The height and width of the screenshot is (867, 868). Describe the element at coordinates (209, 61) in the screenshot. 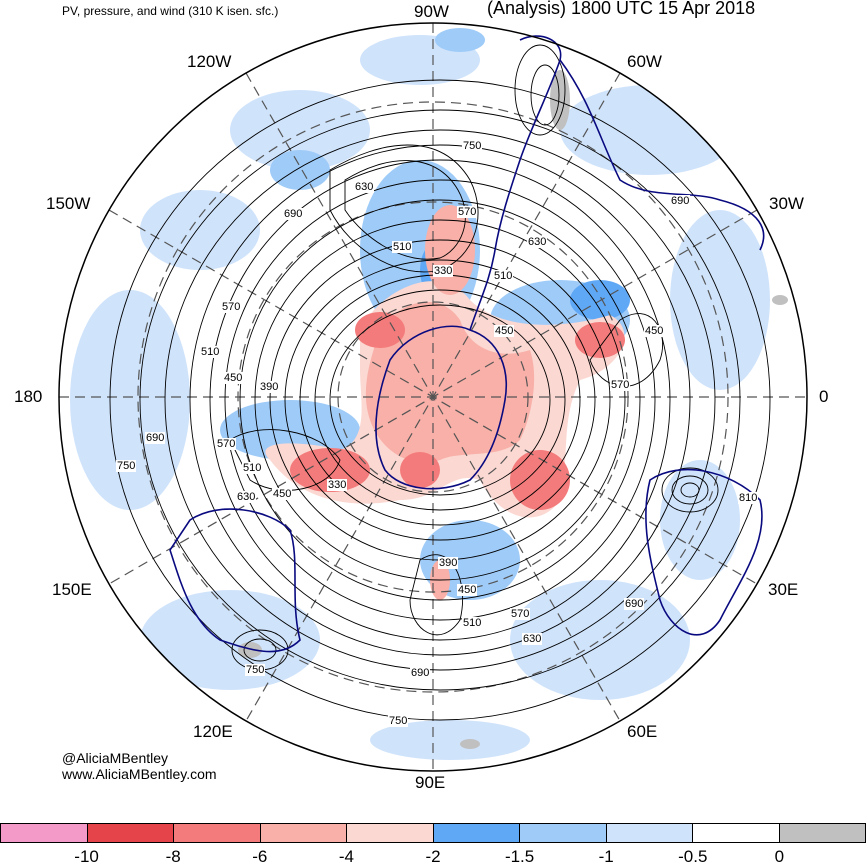

I see `lon-label-120w: 120W` at that location.